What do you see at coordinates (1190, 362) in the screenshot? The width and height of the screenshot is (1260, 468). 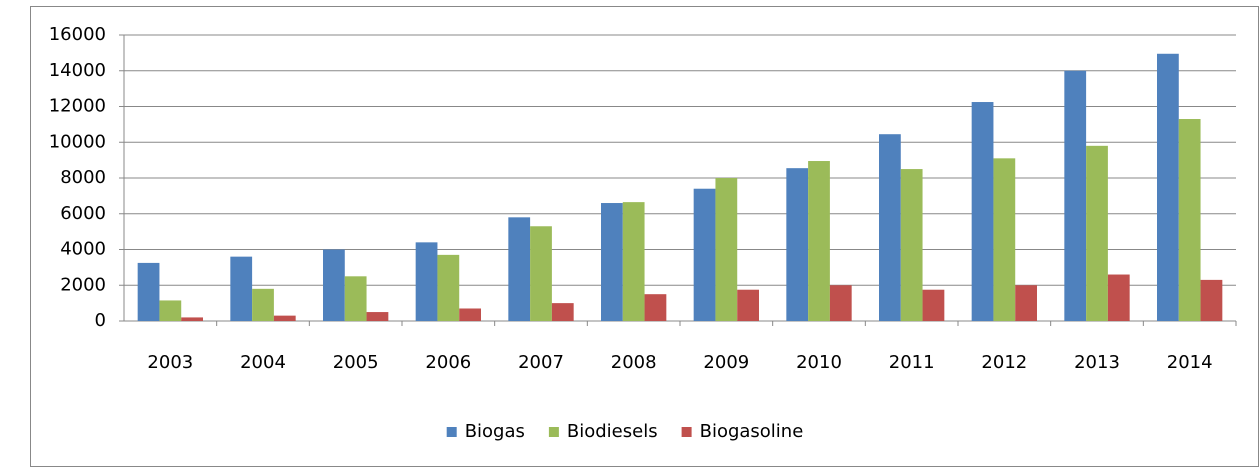 I see `x-tick-label: 2014` at bounding box center [1190, 362].